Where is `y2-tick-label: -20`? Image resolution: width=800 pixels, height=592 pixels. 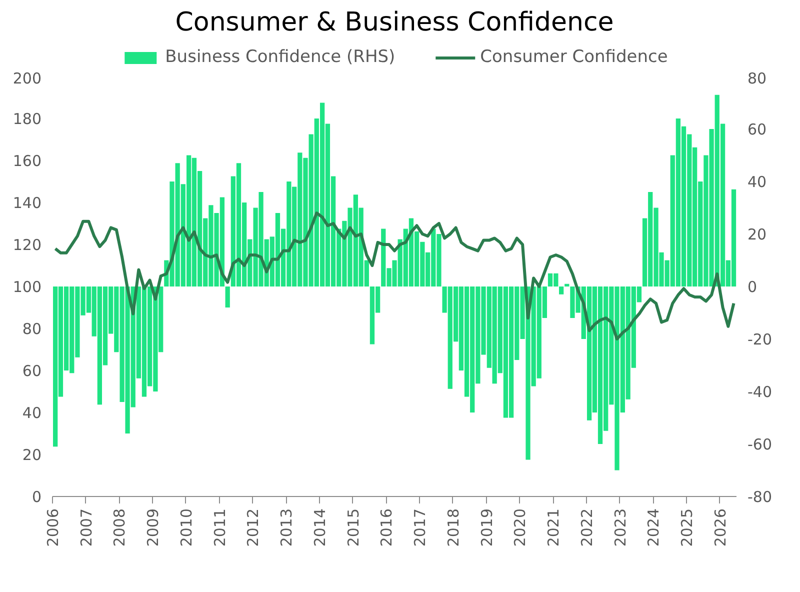
y2-tick-label: -20 is located at coordinates (760, 339).